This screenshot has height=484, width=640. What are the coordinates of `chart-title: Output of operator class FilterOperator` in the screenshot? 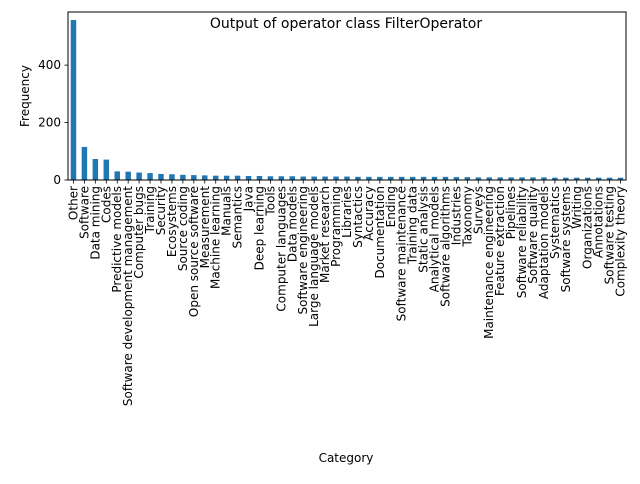 It's located at (346, 24).